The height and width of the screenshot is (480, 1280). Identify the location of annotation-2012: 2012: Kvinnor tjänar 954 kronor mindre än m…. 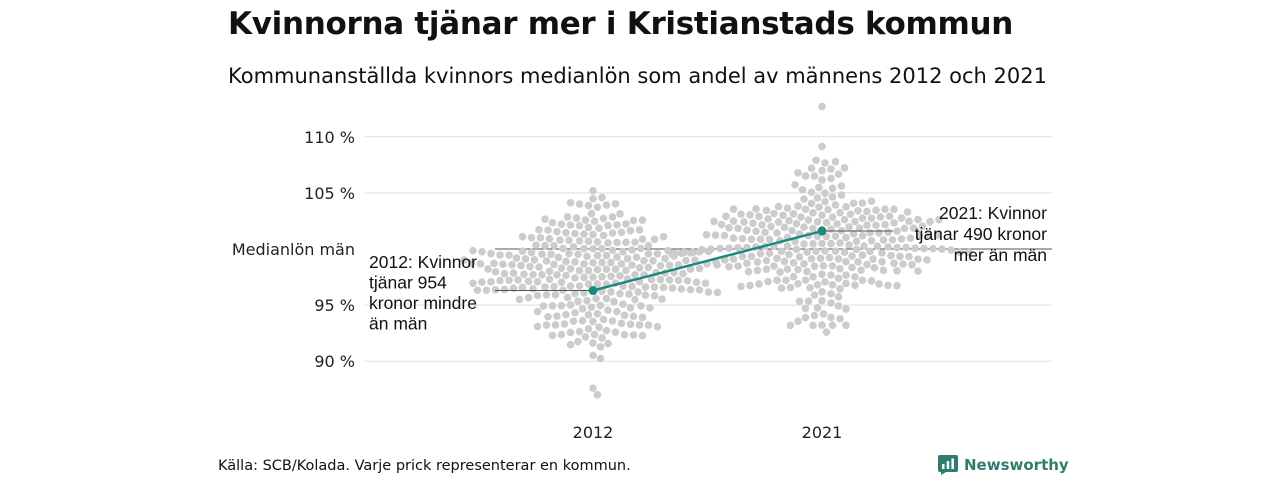
(423, 293).